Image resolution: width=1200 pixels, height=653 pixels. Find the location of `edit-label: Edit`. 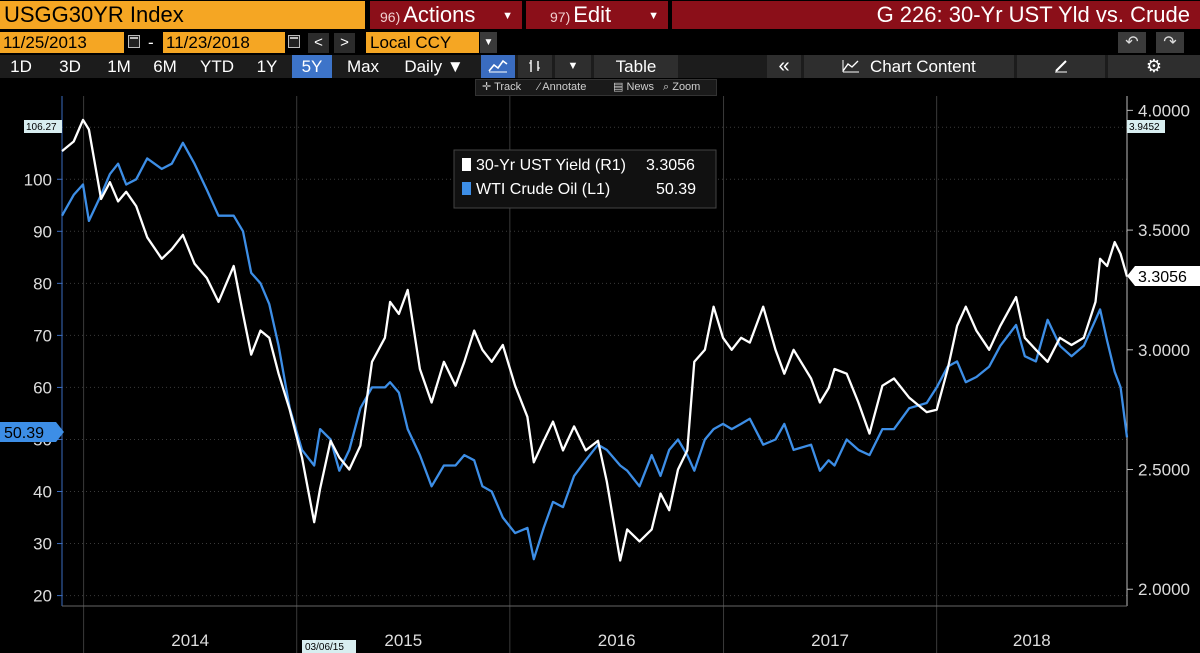

edit-label: Edit is located at coordinates (592, 14).